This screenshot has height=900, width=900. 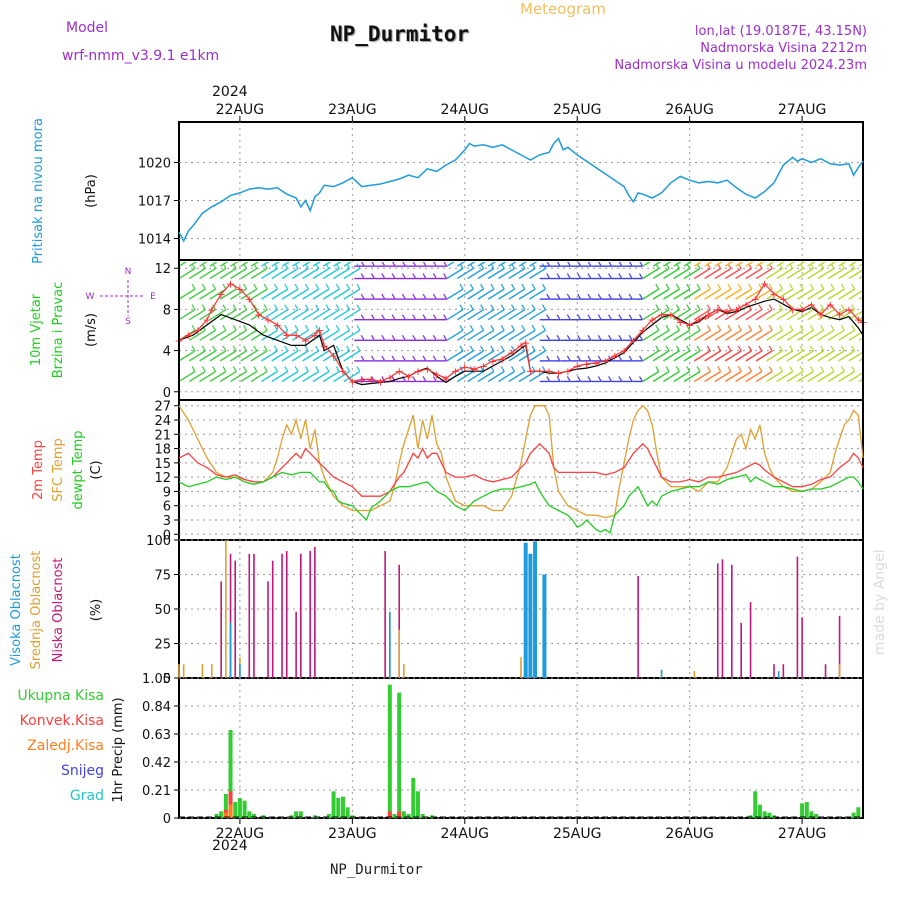 What do you see at coordinates (78, 469) in the screenshot?
I see `temp-side-label-3: dewpt Temp` at bounding box center [78, 469].